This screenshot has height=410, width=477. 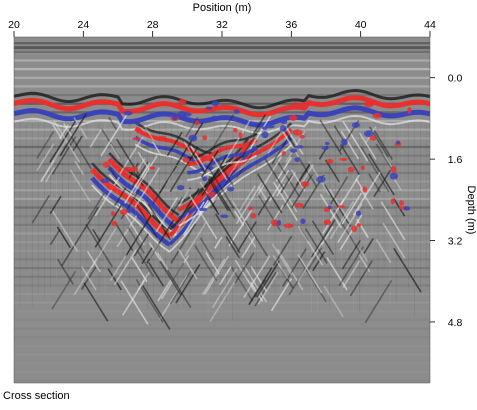 I want to click on reflector-limb-dark, so click(x=144, y=184).